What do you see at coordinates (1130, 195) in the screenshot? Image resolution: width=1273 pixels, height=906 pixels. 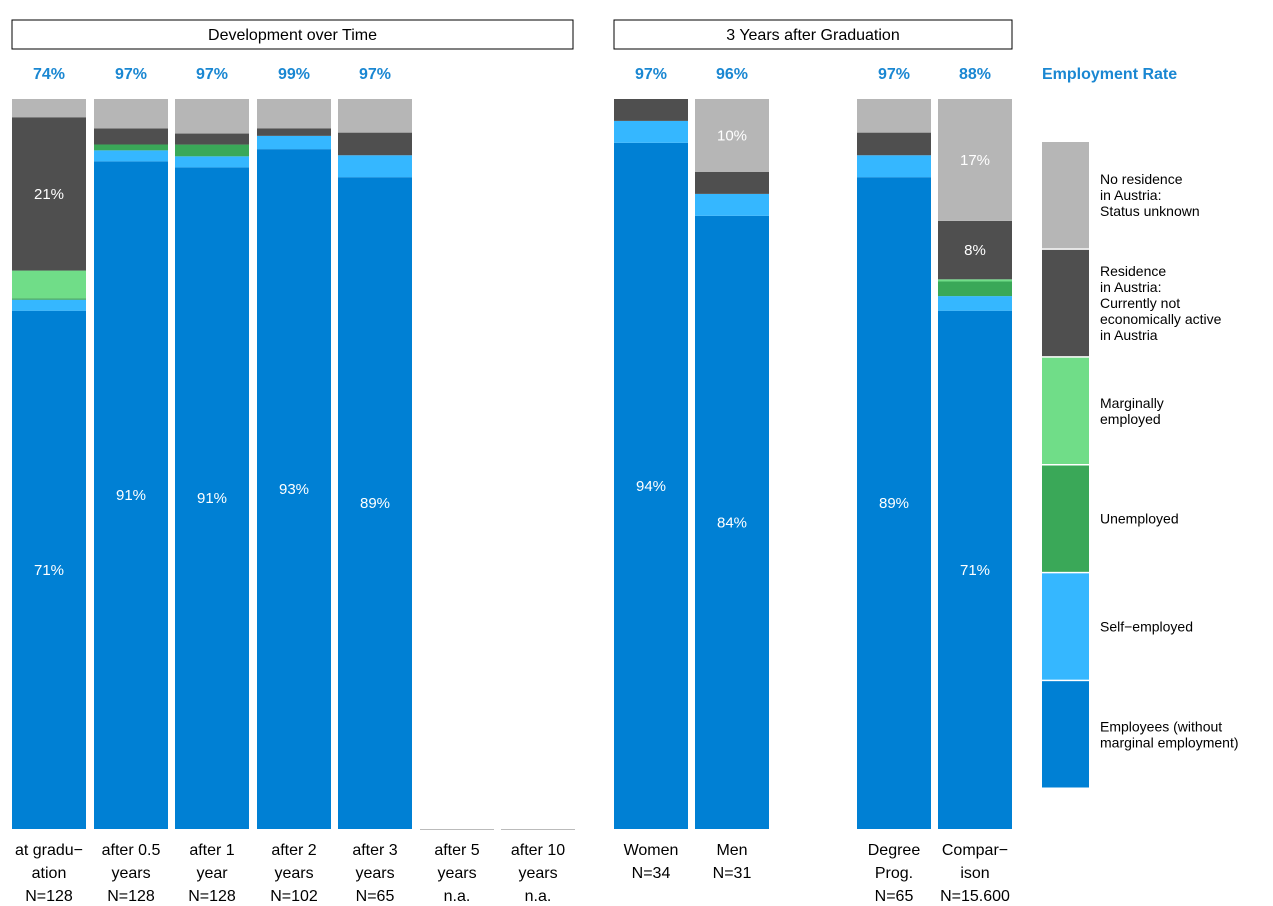 I see `legend-label: in Austria:` at bounding box center [1130, 195].